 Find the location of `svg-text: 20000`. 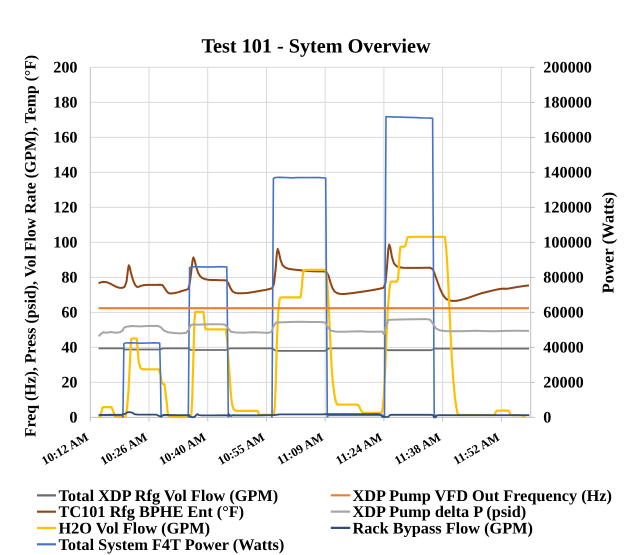

svg-text: 20000 is located at coordinates (563, 383).